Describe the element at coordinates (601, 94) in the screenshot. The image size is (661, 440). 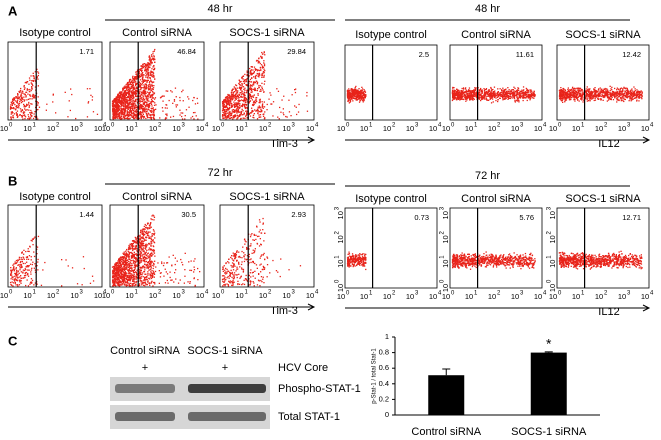
I see `dot-cloud` at that location.